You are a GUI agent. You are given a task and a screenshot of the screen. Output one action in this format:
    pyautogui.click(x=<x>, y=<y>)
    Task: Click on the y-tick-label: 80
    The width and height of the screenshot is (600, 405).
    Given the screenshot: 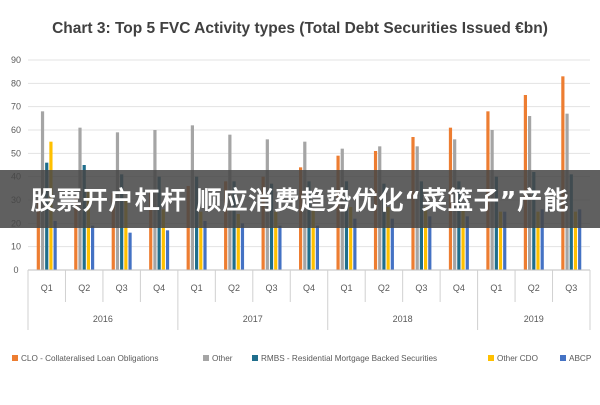 What is the action you would take?
    pyautogui.click(x=16, y=83)
    